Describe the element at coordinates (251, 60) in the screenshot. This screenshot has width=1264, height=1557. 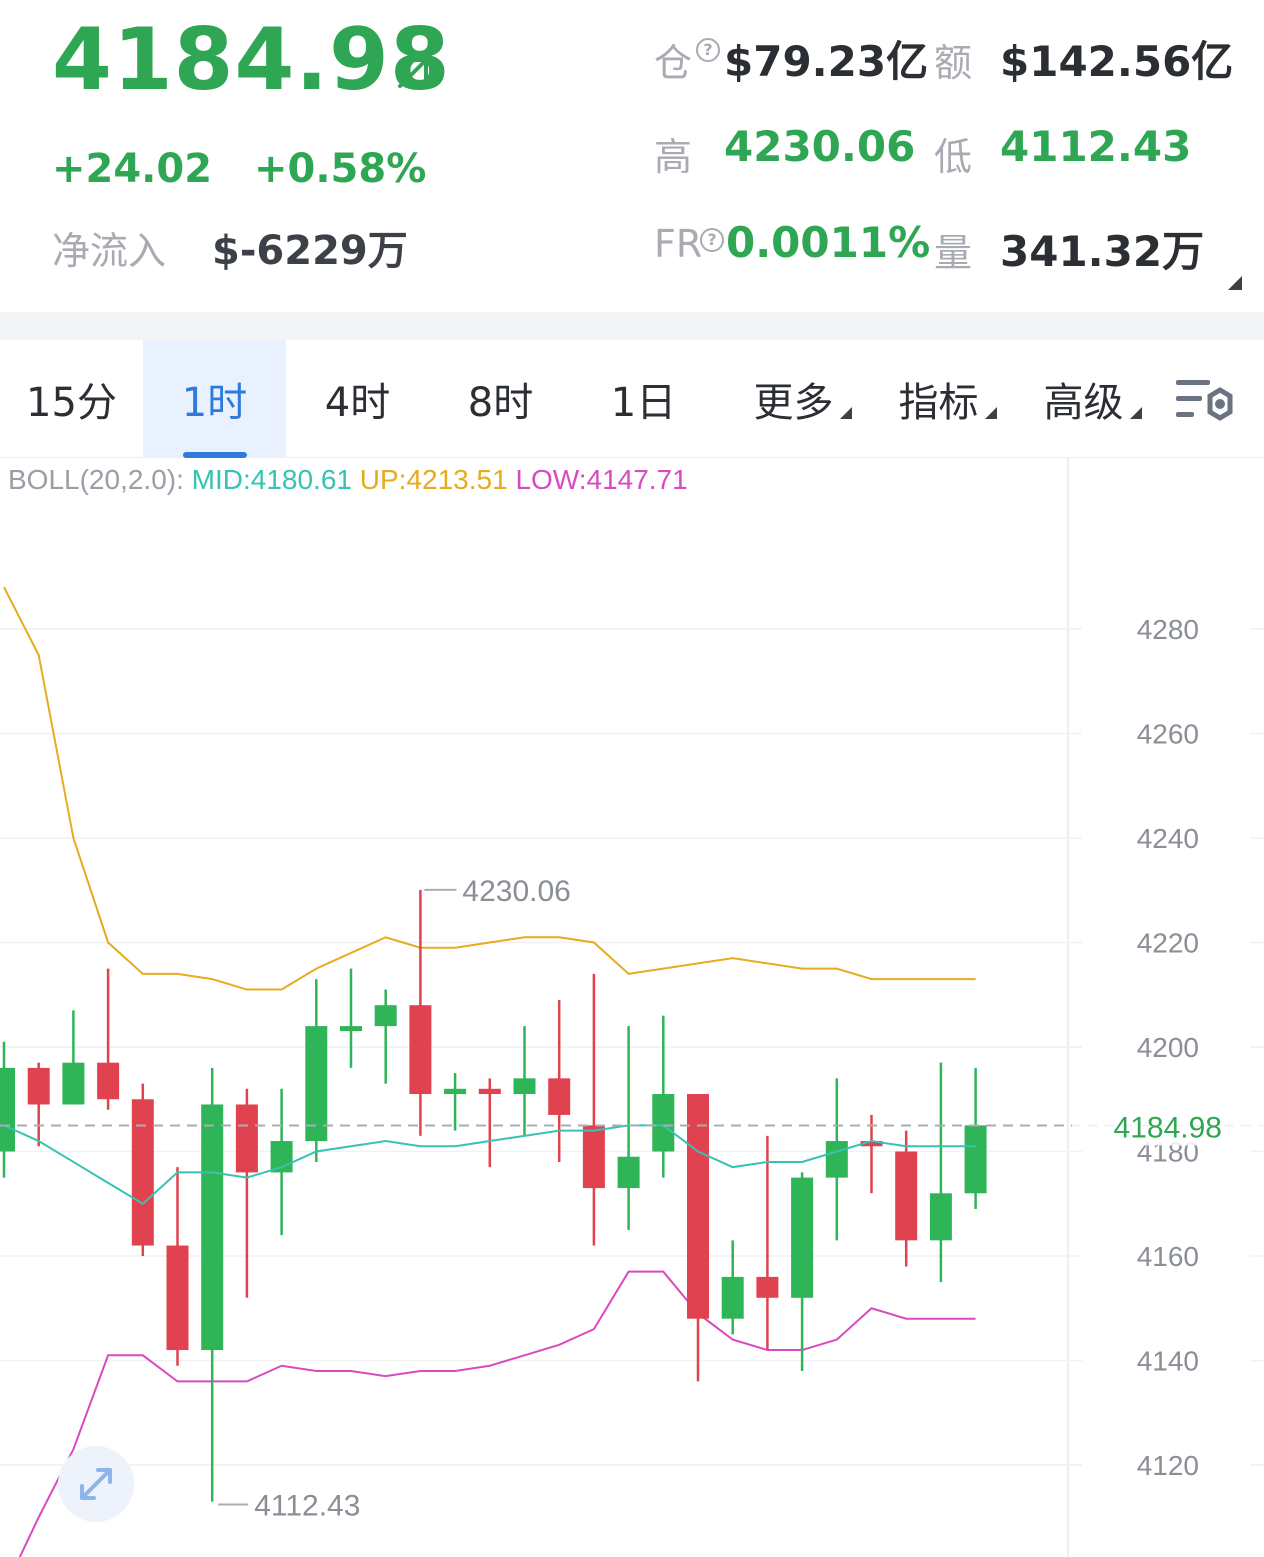
I see `last-price: 4184.98` at that location.